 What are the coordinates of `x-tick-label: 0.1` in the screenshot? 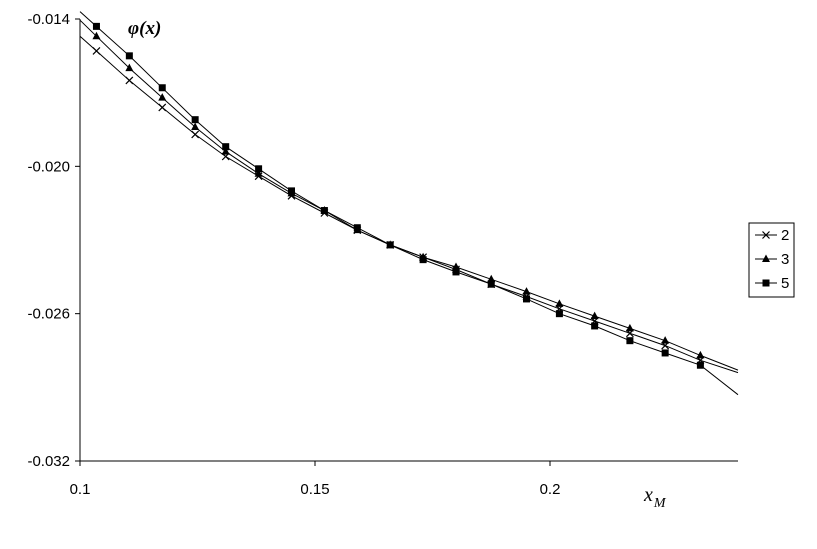 It's located at (80, 489).